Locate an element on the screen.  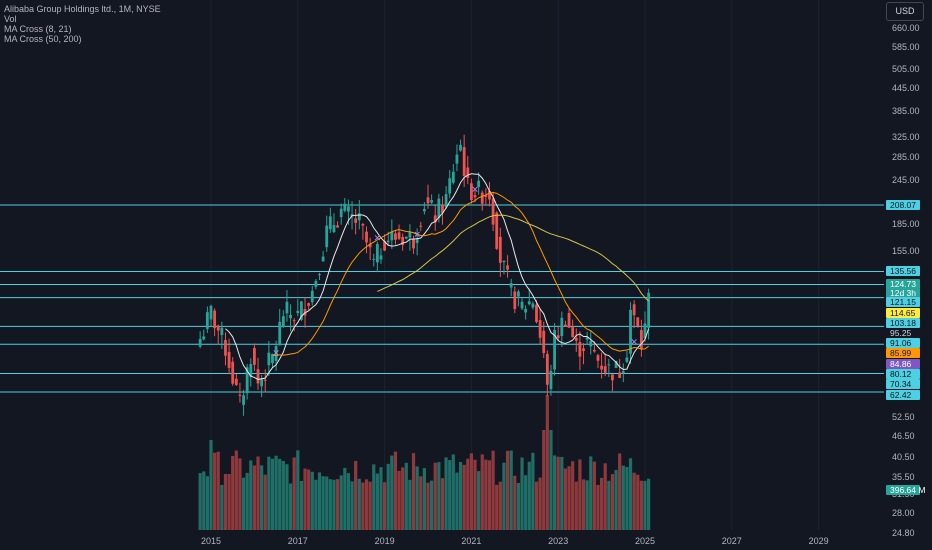
ma-cross-50-200-label: MA Cross (50, 200) is located at coordinates (43, 39).